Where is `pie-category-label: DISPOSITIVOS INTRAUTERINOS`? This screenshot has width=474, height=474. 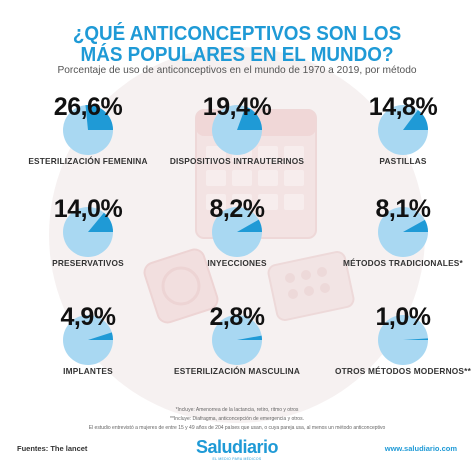 pie-category-label: DISPOSITIVOS INTRAUTERINOS is located at coordinates (237, 161).